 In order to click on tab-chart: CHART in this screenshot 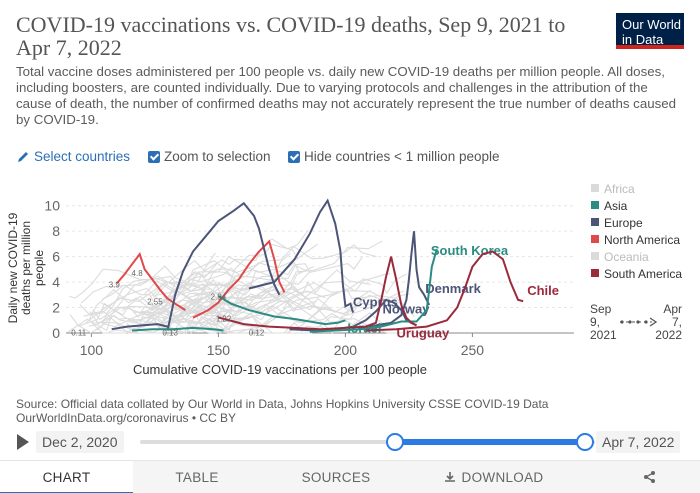, I will do `click(66, 477)`.